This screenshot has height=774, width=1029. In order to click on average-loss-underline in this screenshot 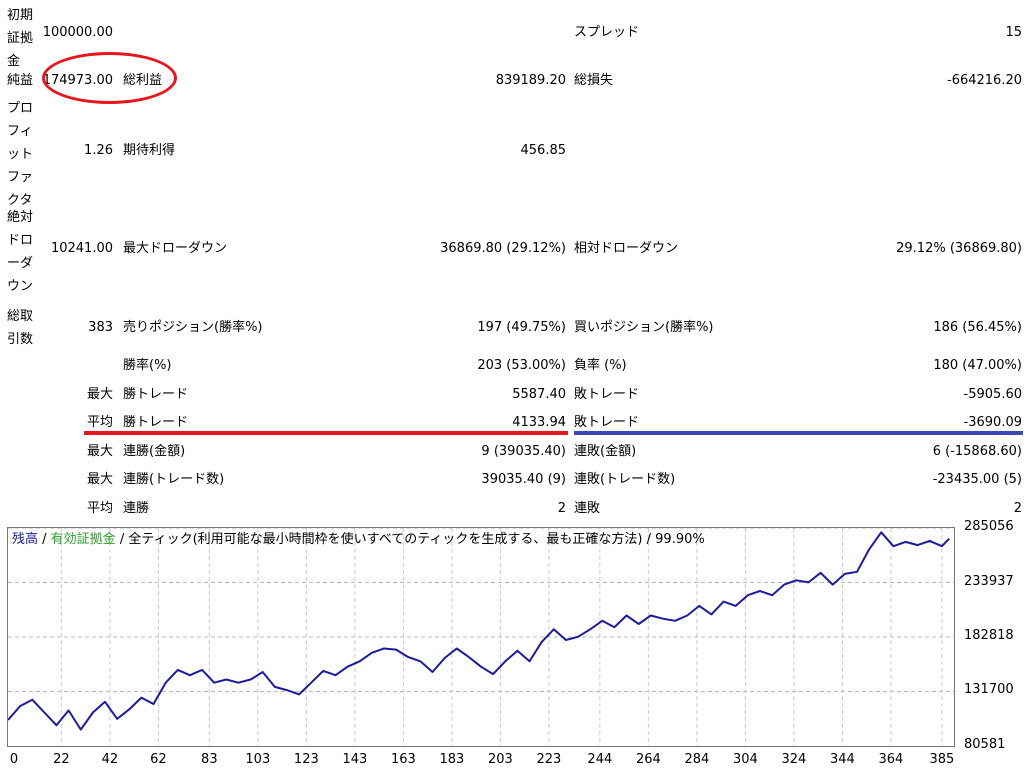, I will do `click(798, 433)`.